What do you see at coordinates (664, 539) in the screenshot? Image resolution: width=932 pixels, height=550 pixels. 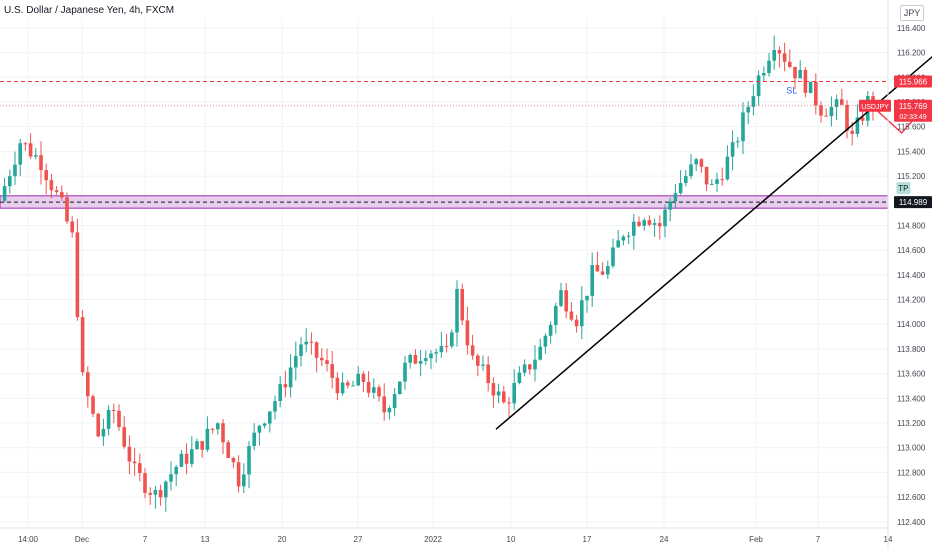 I see `x-tick-label: 24` at bounding box center [664, 539].